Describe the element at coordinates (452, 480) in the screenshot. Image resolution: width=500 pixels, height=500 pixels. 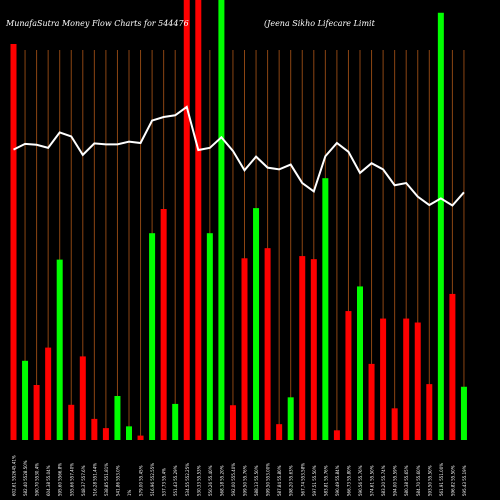
I see `x-tick-label: 596.82 55.50%` at that location.